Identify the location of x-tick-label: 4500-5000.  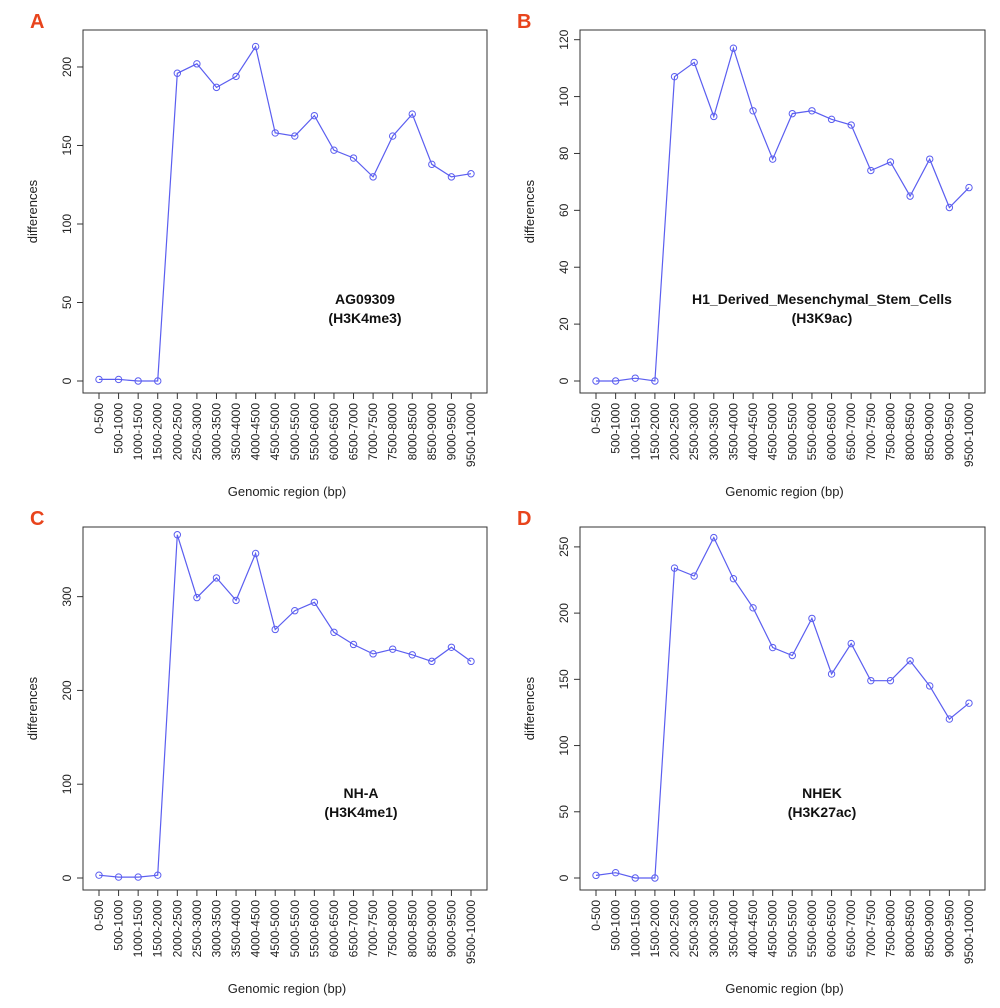
(773, 929).